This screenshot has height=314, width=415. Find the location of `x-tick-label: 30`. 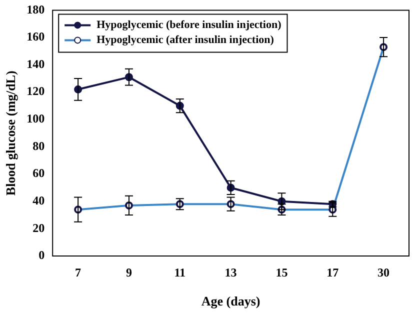

x-tick-label: 30 is located at coordinates (384, 272).